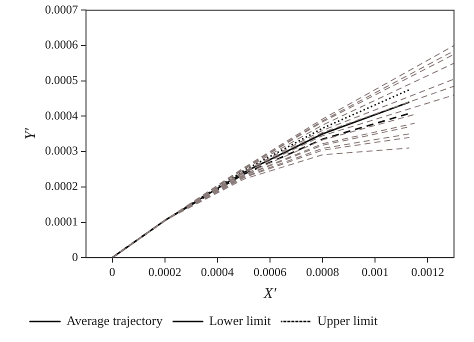  What do you see at coordinates (61, 221) in the screenshot?
I see `y-tick-label: 0.0001` at bounding box center [61, 221].